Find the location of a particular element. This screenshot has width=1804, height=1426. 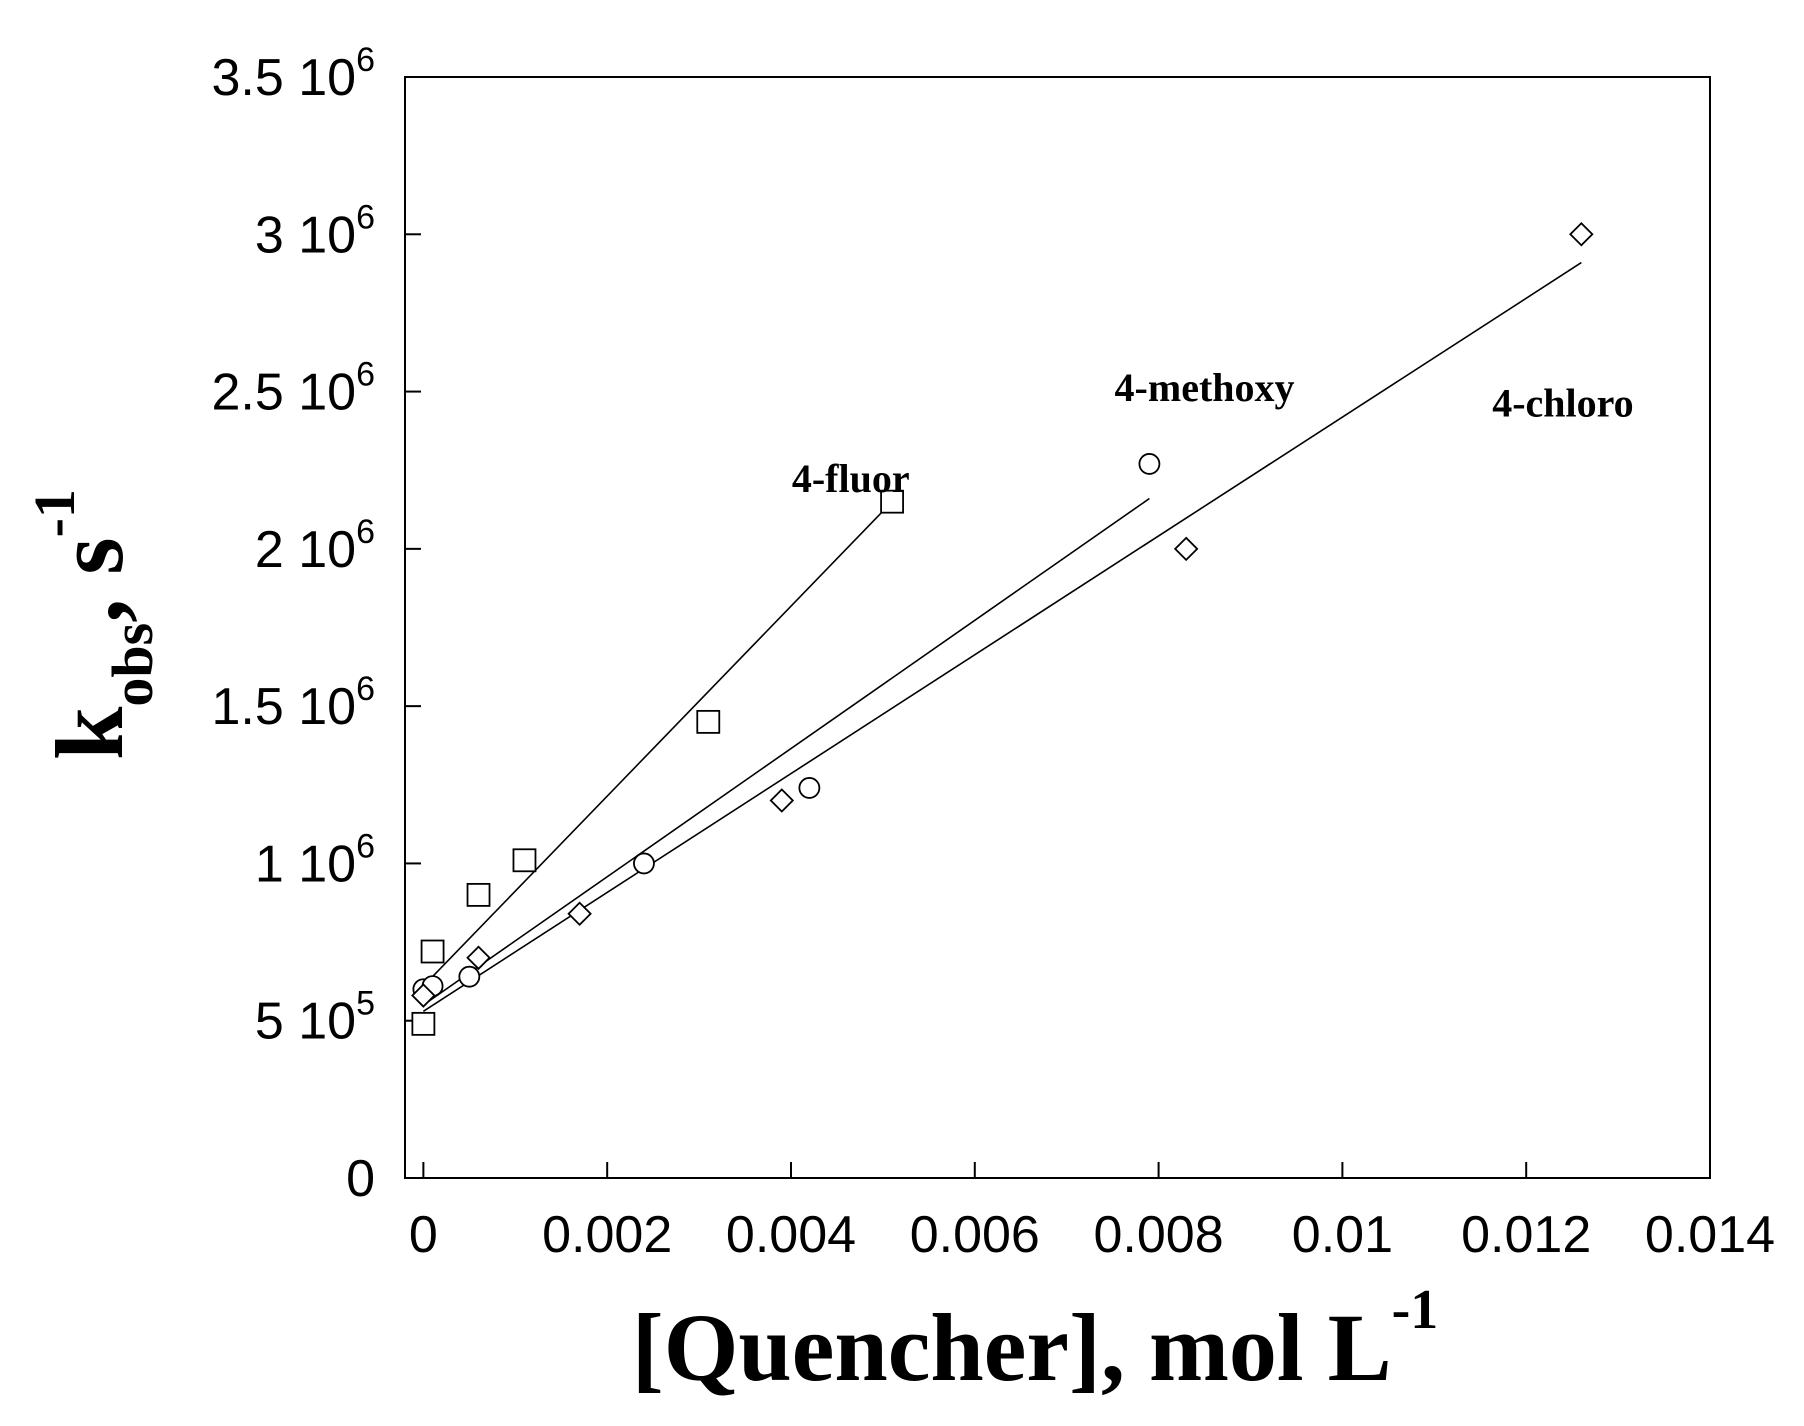

x-tick-label-4: 0.008 is located at coordinates (1159, 1235).